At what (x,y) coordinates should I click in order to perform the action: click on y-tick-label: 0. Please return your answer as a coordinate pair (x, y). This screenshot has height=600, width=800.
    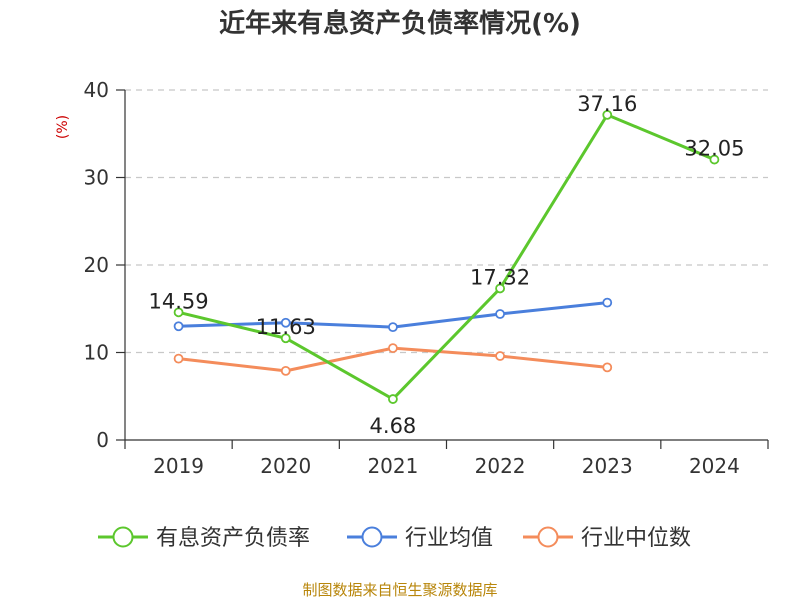
    Looking at the image, I should click on (102, 440).